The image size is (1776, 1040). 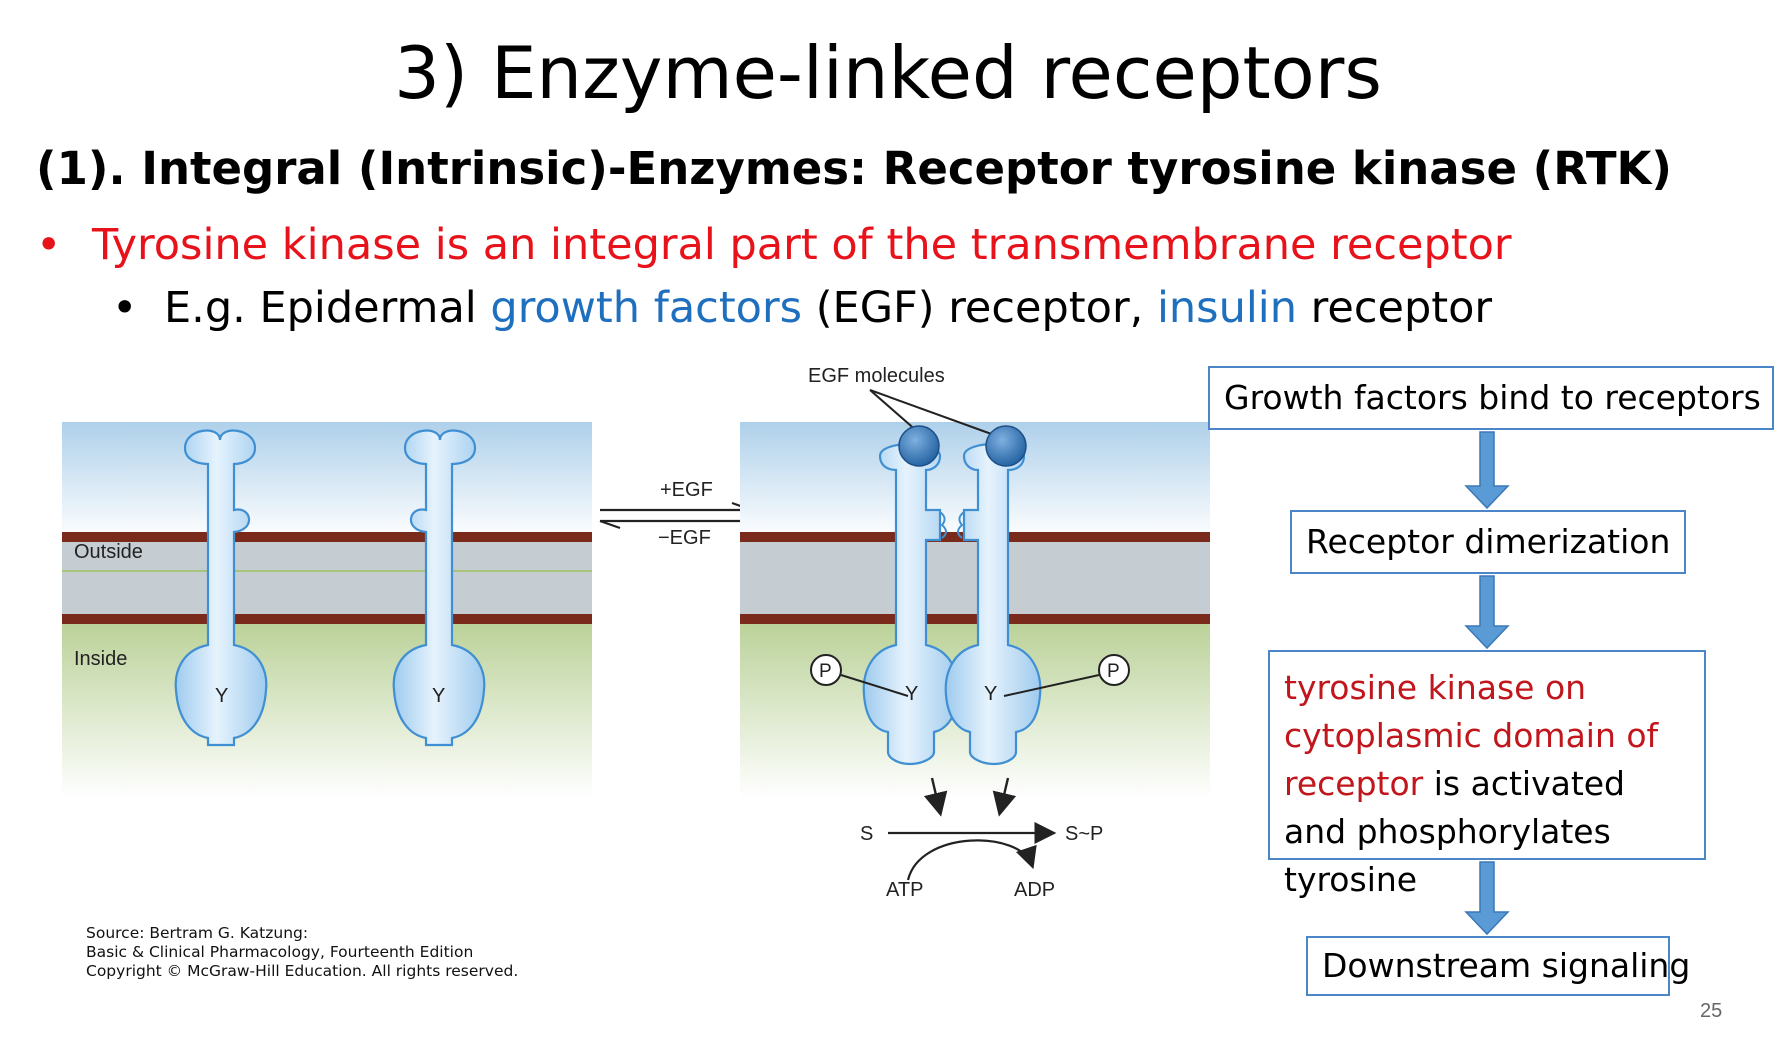 I want to click on growth-factors-term: growth factors, so click(x=646, y=308).